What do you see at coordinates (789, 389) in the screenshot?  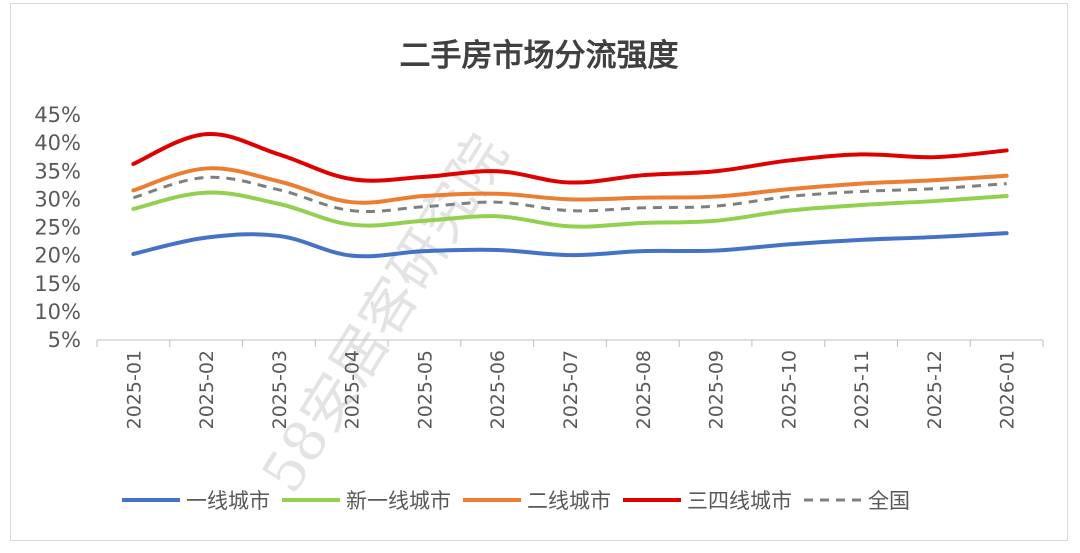 I see `x-tick-label: 2025-10` at bounding box center [789, 389].